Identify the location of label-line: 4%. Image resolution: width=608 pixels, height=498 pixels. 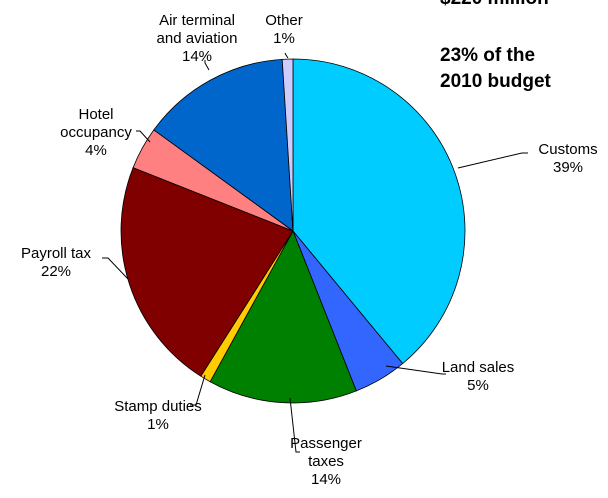
(96, 150).